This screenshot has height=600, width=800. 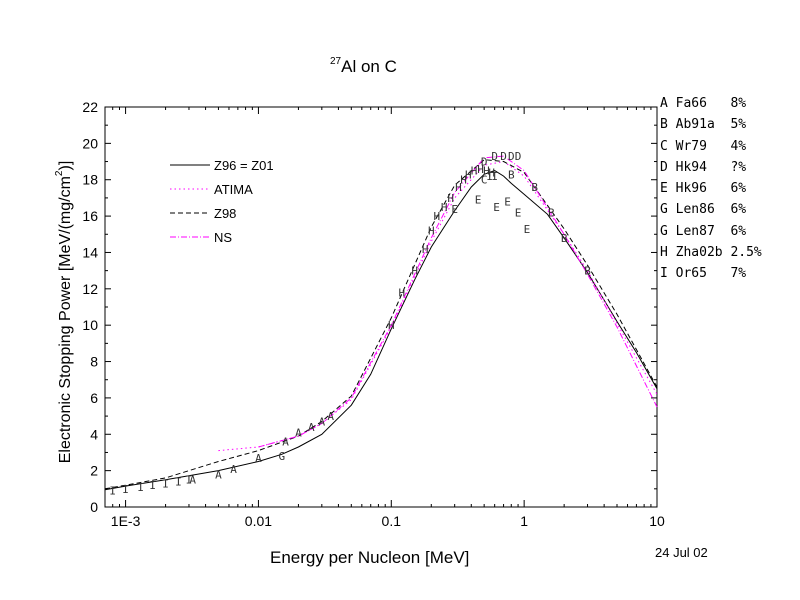 What do you see at coordinates (370, 557) in the screenshot?
I see `x-axis-label: Energy per Nucleon [MeV]` at bounding box center [370, 557].